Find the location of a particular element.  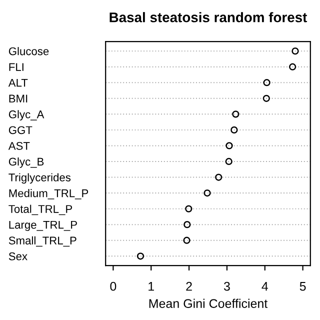

x-tick-label: 3 is located at coordinates (227, 286).